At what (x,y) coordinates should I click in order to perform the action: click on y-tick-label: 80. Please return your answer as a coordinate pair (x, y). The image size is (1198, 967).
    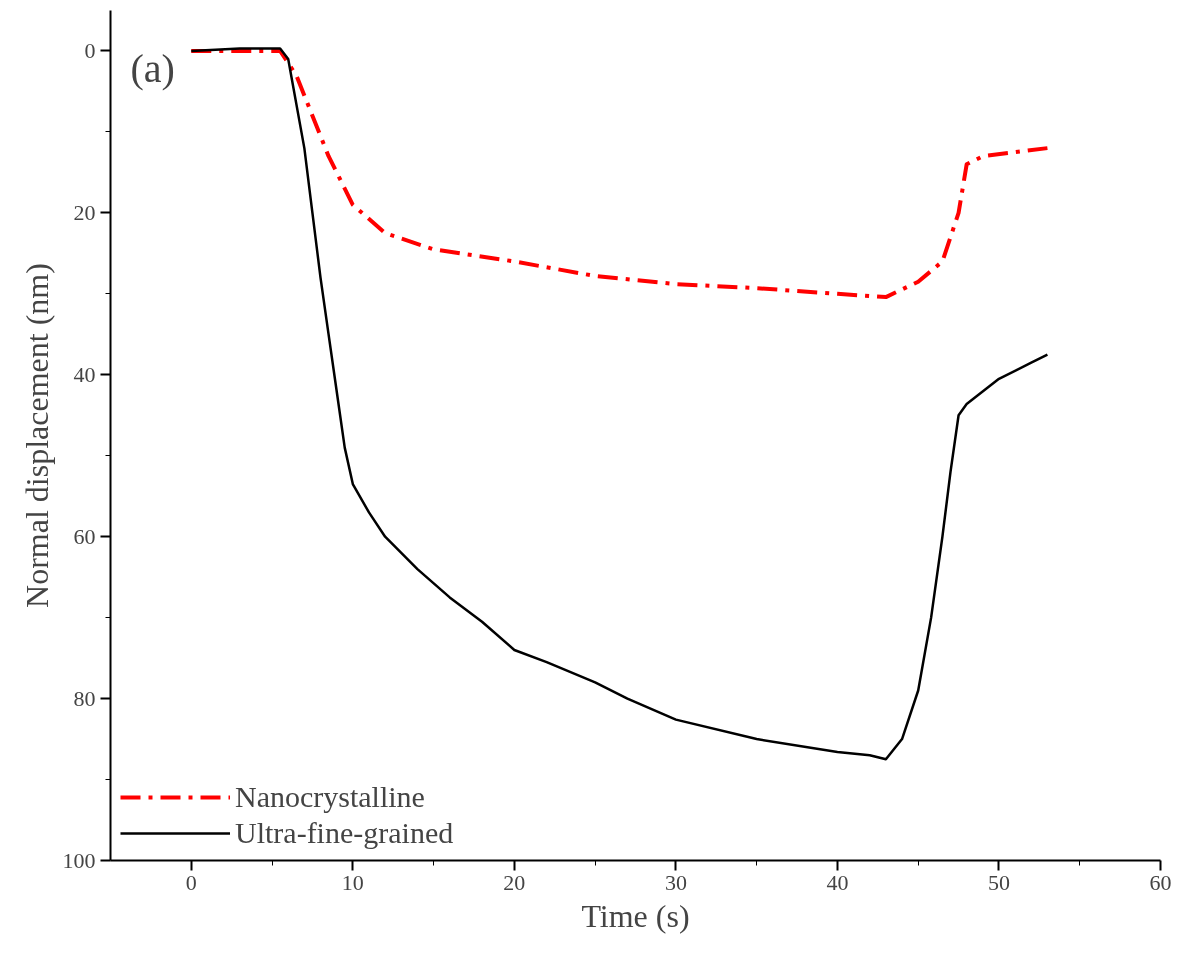
    Looking at the image, I should click on (84, 698).